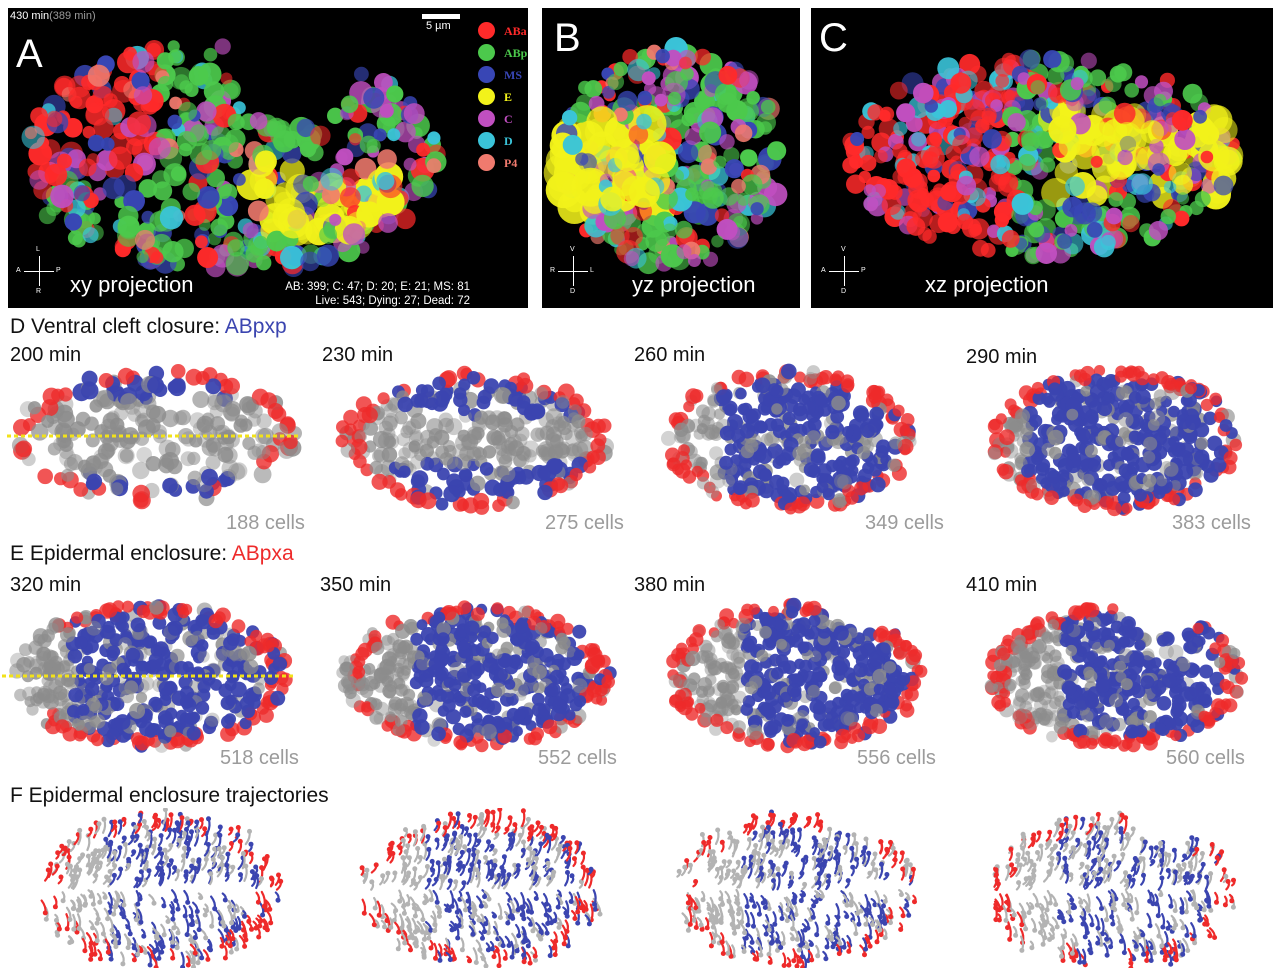 The image size is (1280, 972). I want to click on legend-item-p4: P4, so click(503, 162).